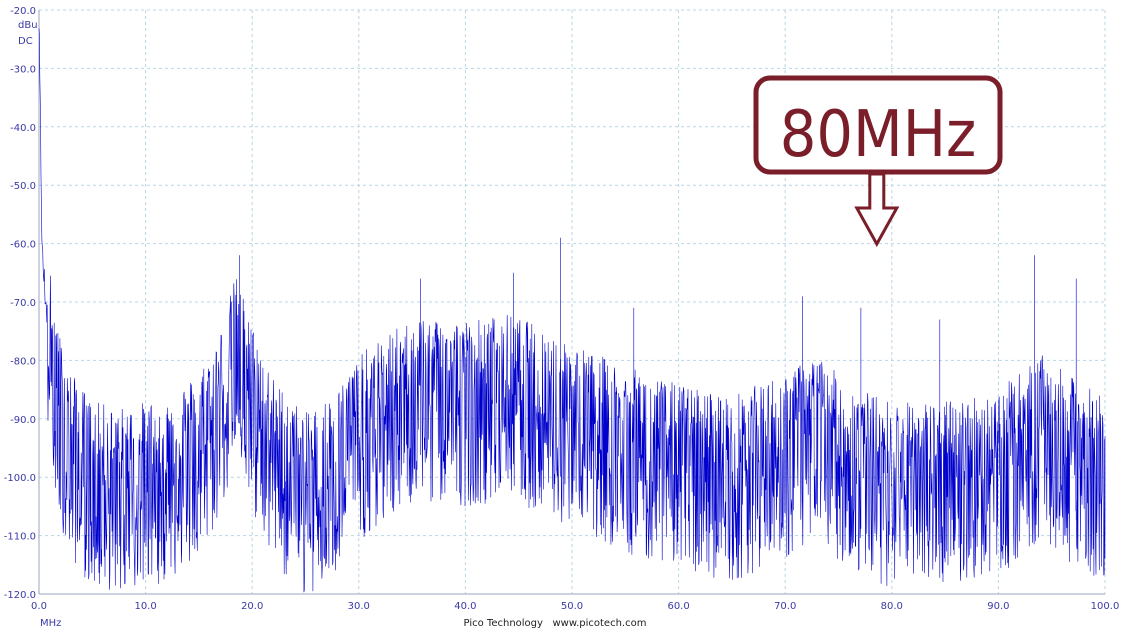  What do you see at coordinates (878, 135) in the screenshot?
I see `callout-label: 80MHz` at bounding box center [878, 135].